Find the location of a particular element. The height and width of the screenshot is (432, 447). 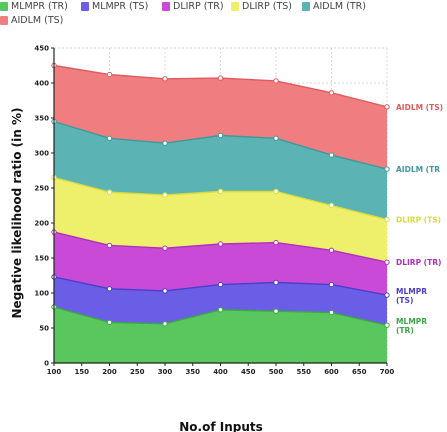

y-tick-label: 100 is located at coordinates (41, 294).